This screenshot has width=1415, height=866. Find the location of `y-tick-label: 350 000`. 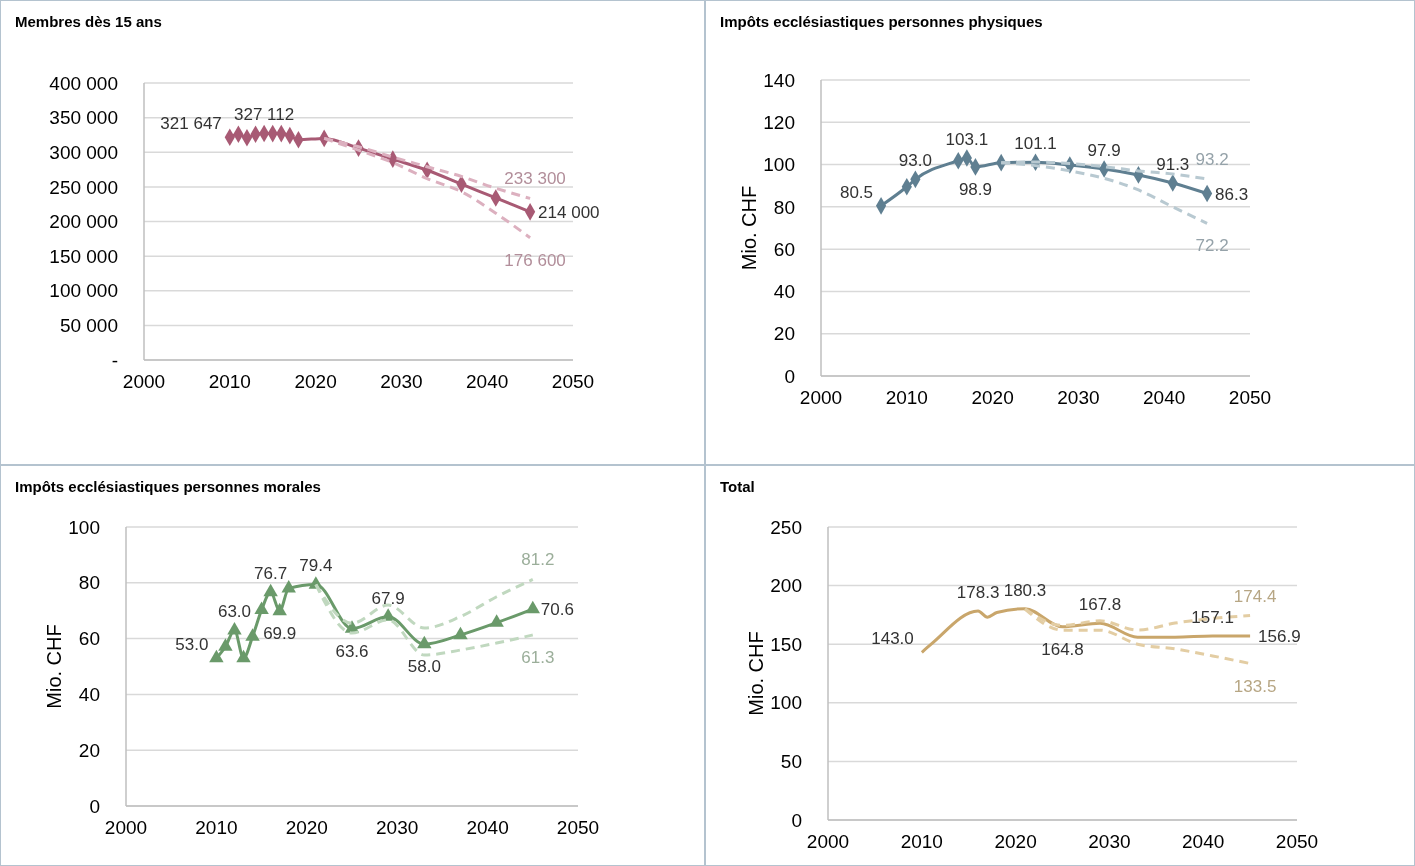

y-tick-label: 350 000 is located at coordinates (83, 118).